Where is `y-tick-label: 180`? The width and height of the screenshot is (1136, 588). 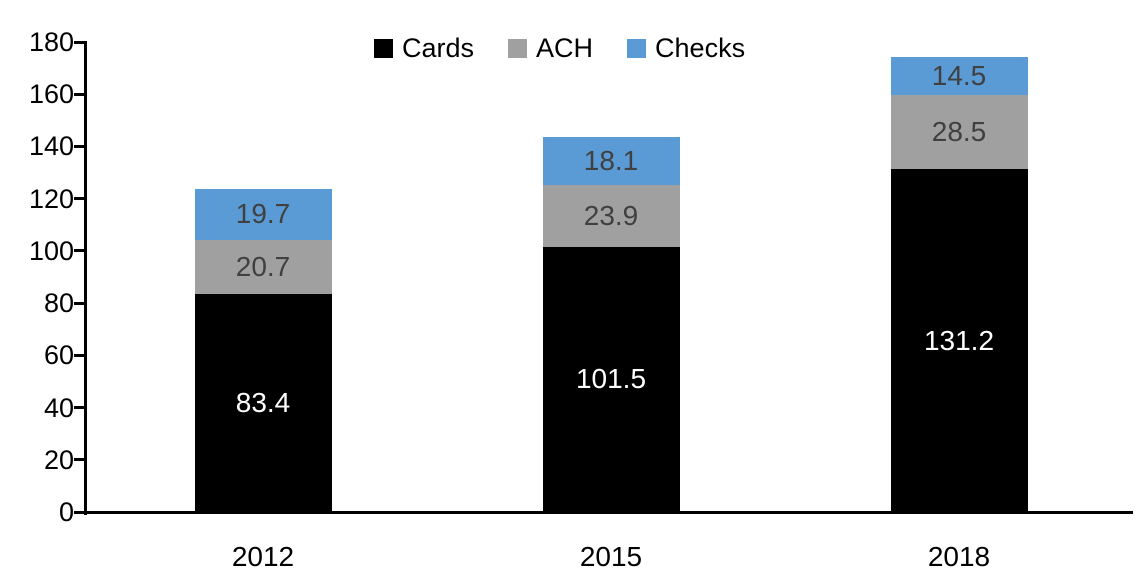 y-tick-label: 180 is located at coordinates (51, 42).